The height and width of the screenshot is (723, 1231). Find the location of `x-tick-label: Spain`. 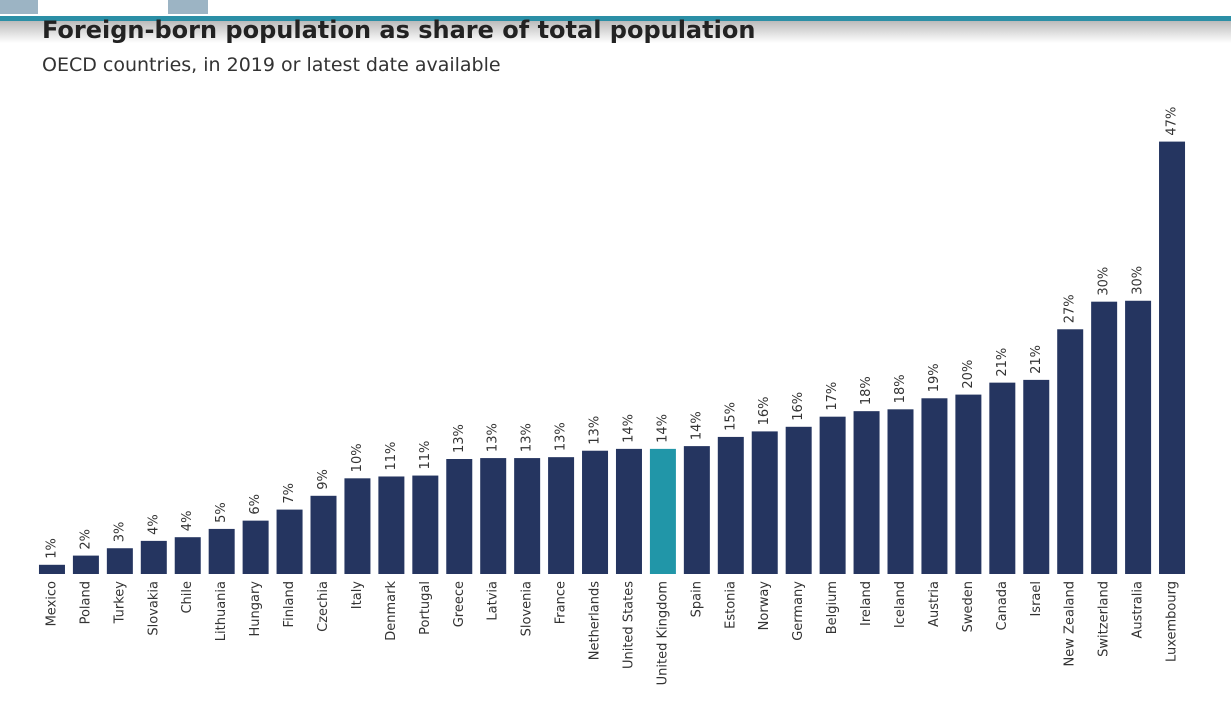

x-tick-label: Spain is located at coordinates (696, 599).